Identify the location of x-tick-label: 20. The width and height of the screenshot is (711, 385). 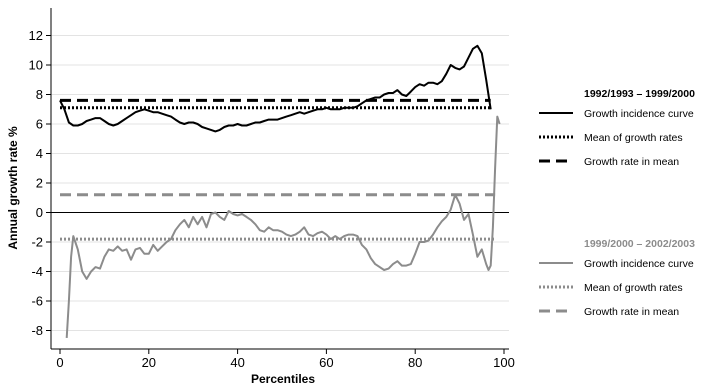
(149, 362).